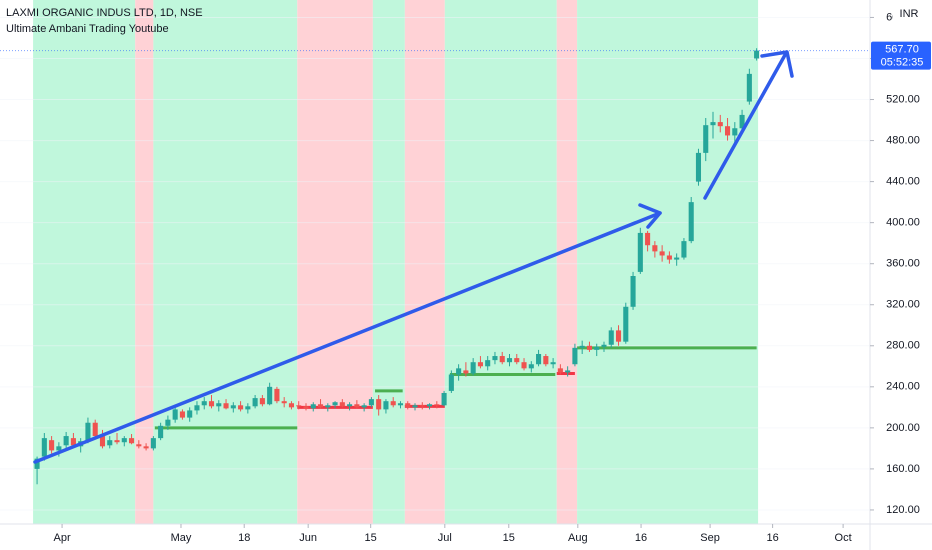 This screenshot has width=932, height=550. Describe the element at coordinates (104, 13) in the screenshot. I see `chart-title: LAXMI ORGANIC INDUS LTD, 1D, NSE` at that location.